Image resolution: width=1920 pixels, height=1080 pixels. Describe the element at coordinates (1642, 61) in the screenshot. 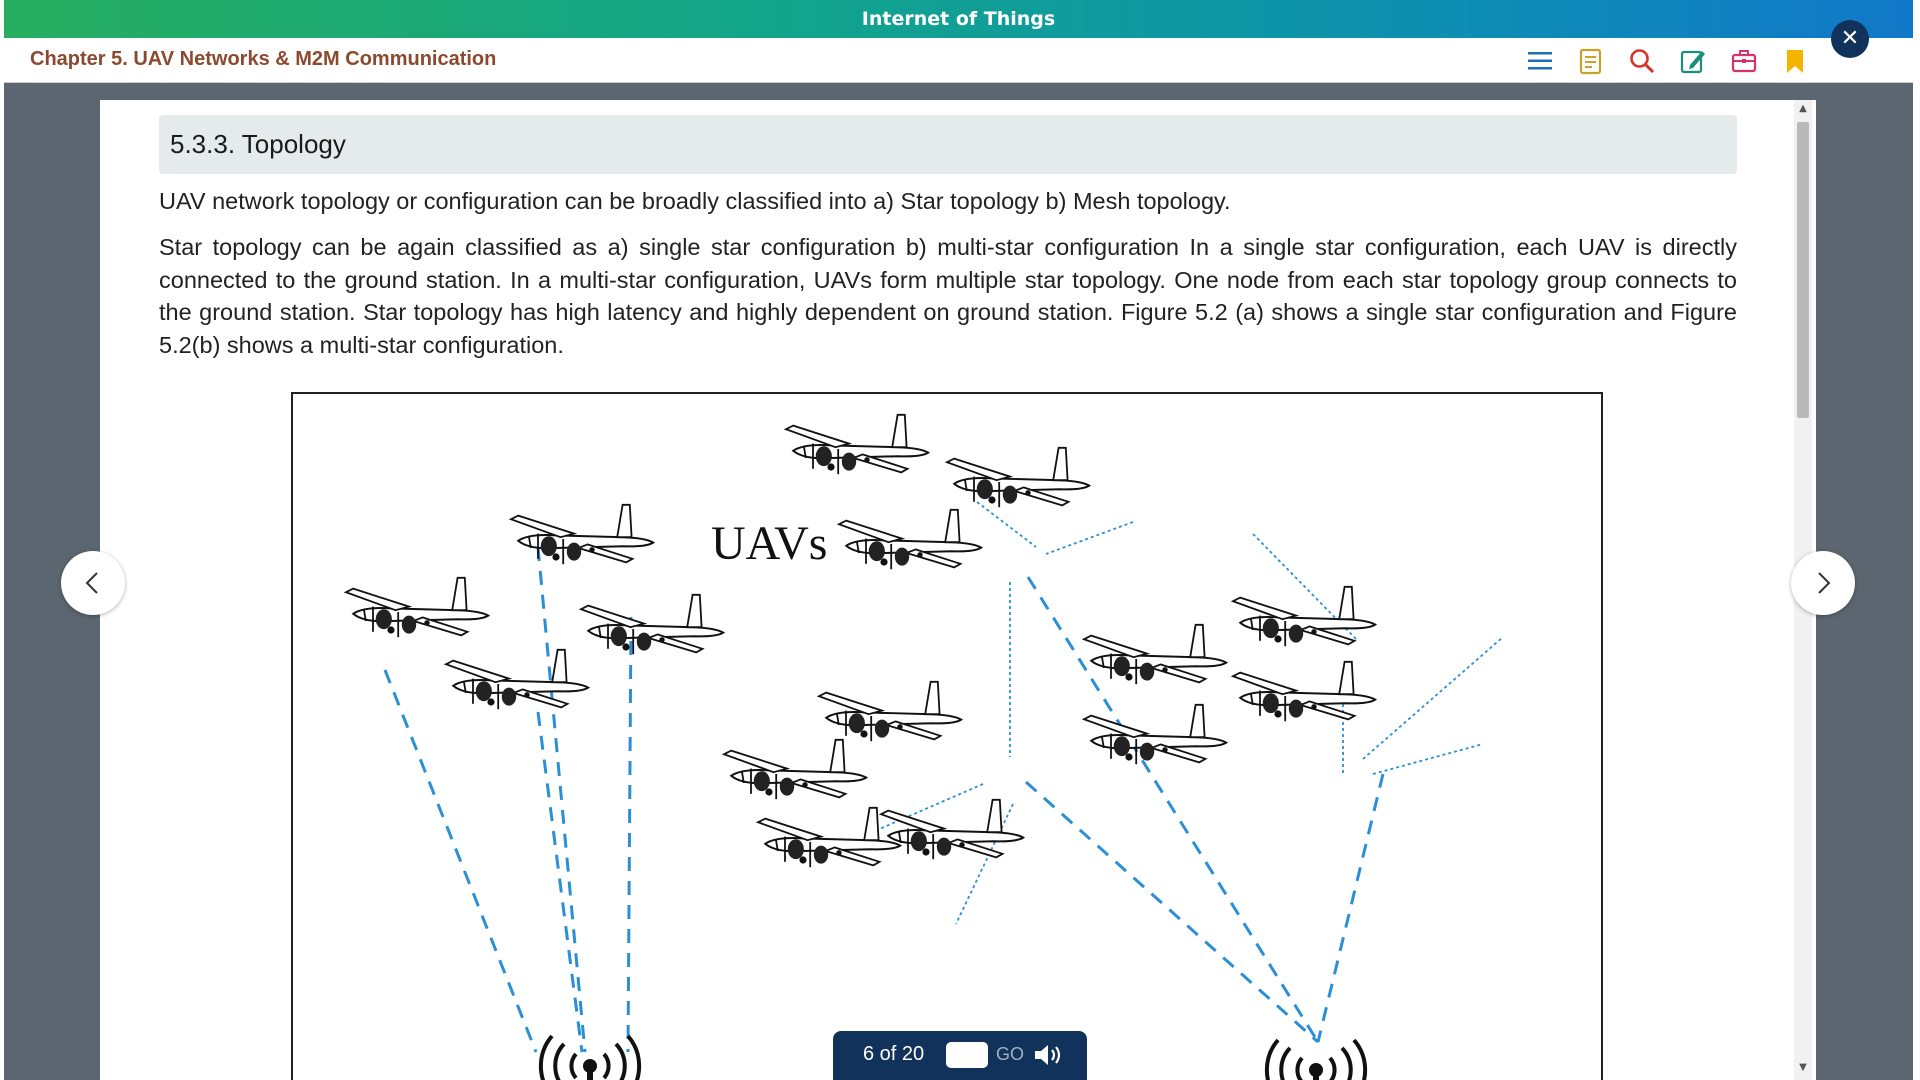

I see `search-icon` at that location.